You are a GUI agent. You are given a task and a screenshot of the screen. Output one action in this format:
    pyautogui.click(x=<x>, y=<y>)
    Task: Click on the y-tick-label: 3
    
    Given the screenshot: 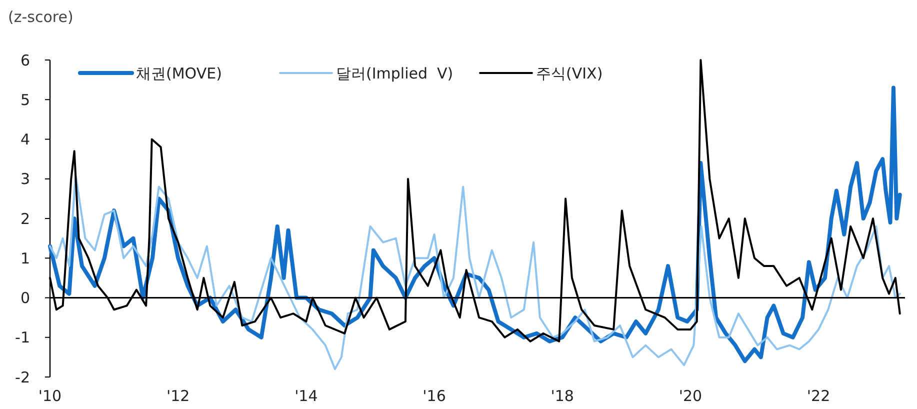 What is the action you would take?
    pyautogui.click(x=25, y=179)
    